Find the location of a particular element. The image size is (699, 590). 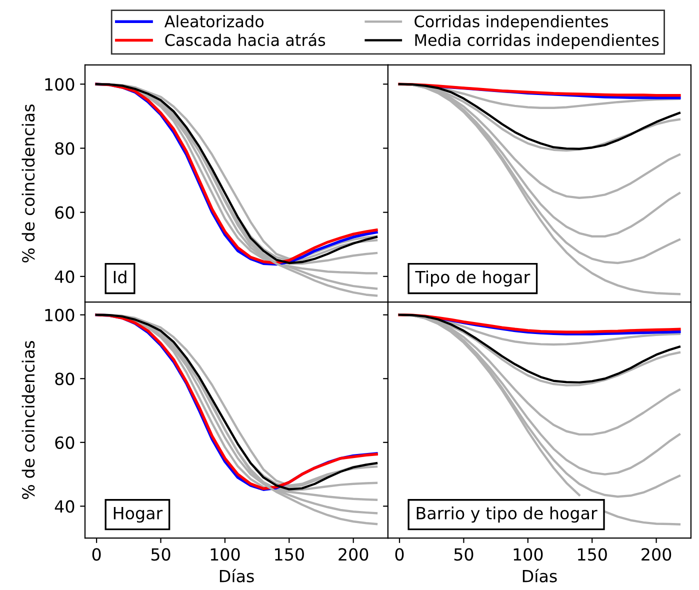

legend-label: Cascada hacia atrás is located at coordinates (245, 39).